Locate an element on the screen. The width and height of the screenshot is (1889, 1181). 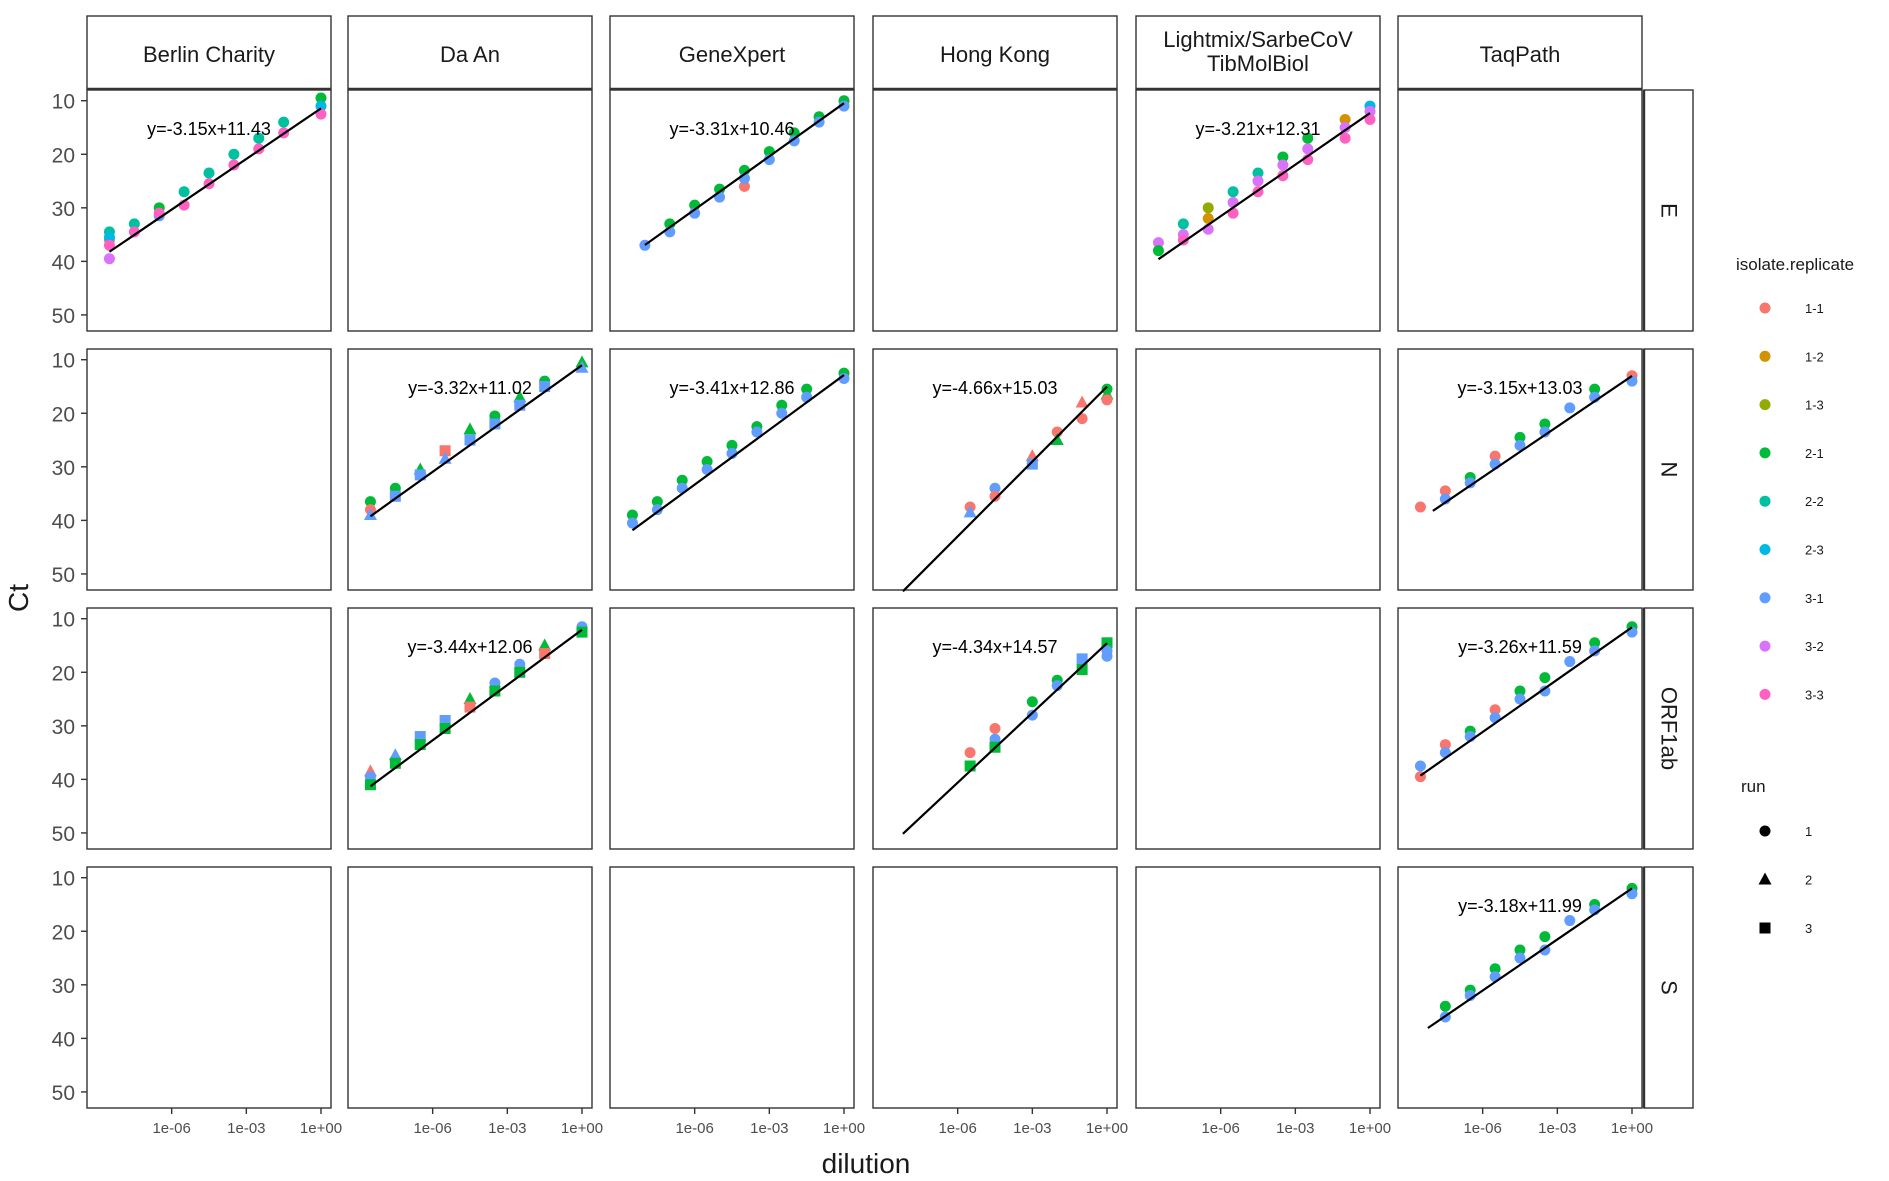
panel-data: y=-3.21x+12.31 is located at coordinates (1264, 180).